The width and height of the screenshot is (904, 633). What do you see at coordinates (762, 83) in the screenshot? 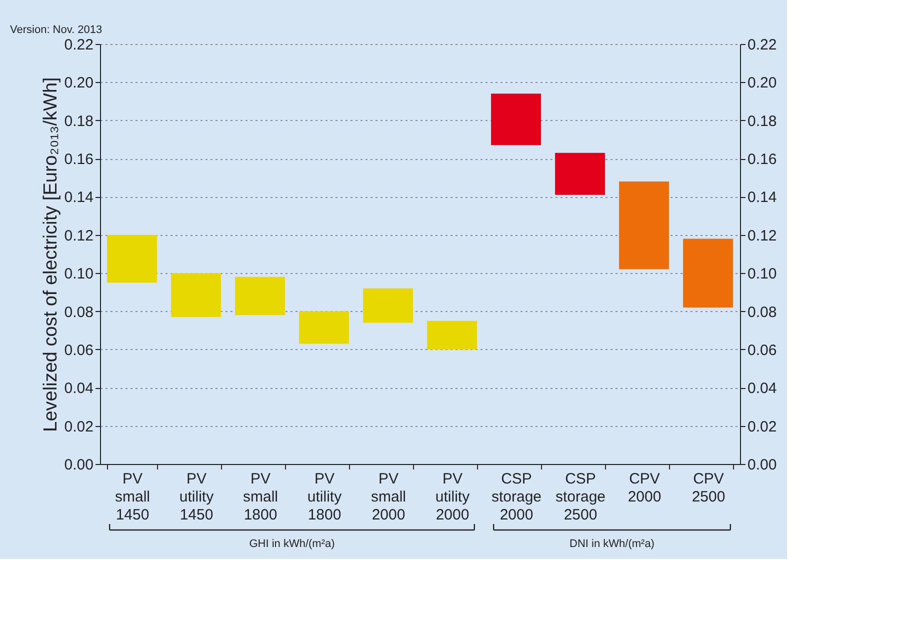
I see `y2-tick-label: 0.20` at bounding box center [762, 83].